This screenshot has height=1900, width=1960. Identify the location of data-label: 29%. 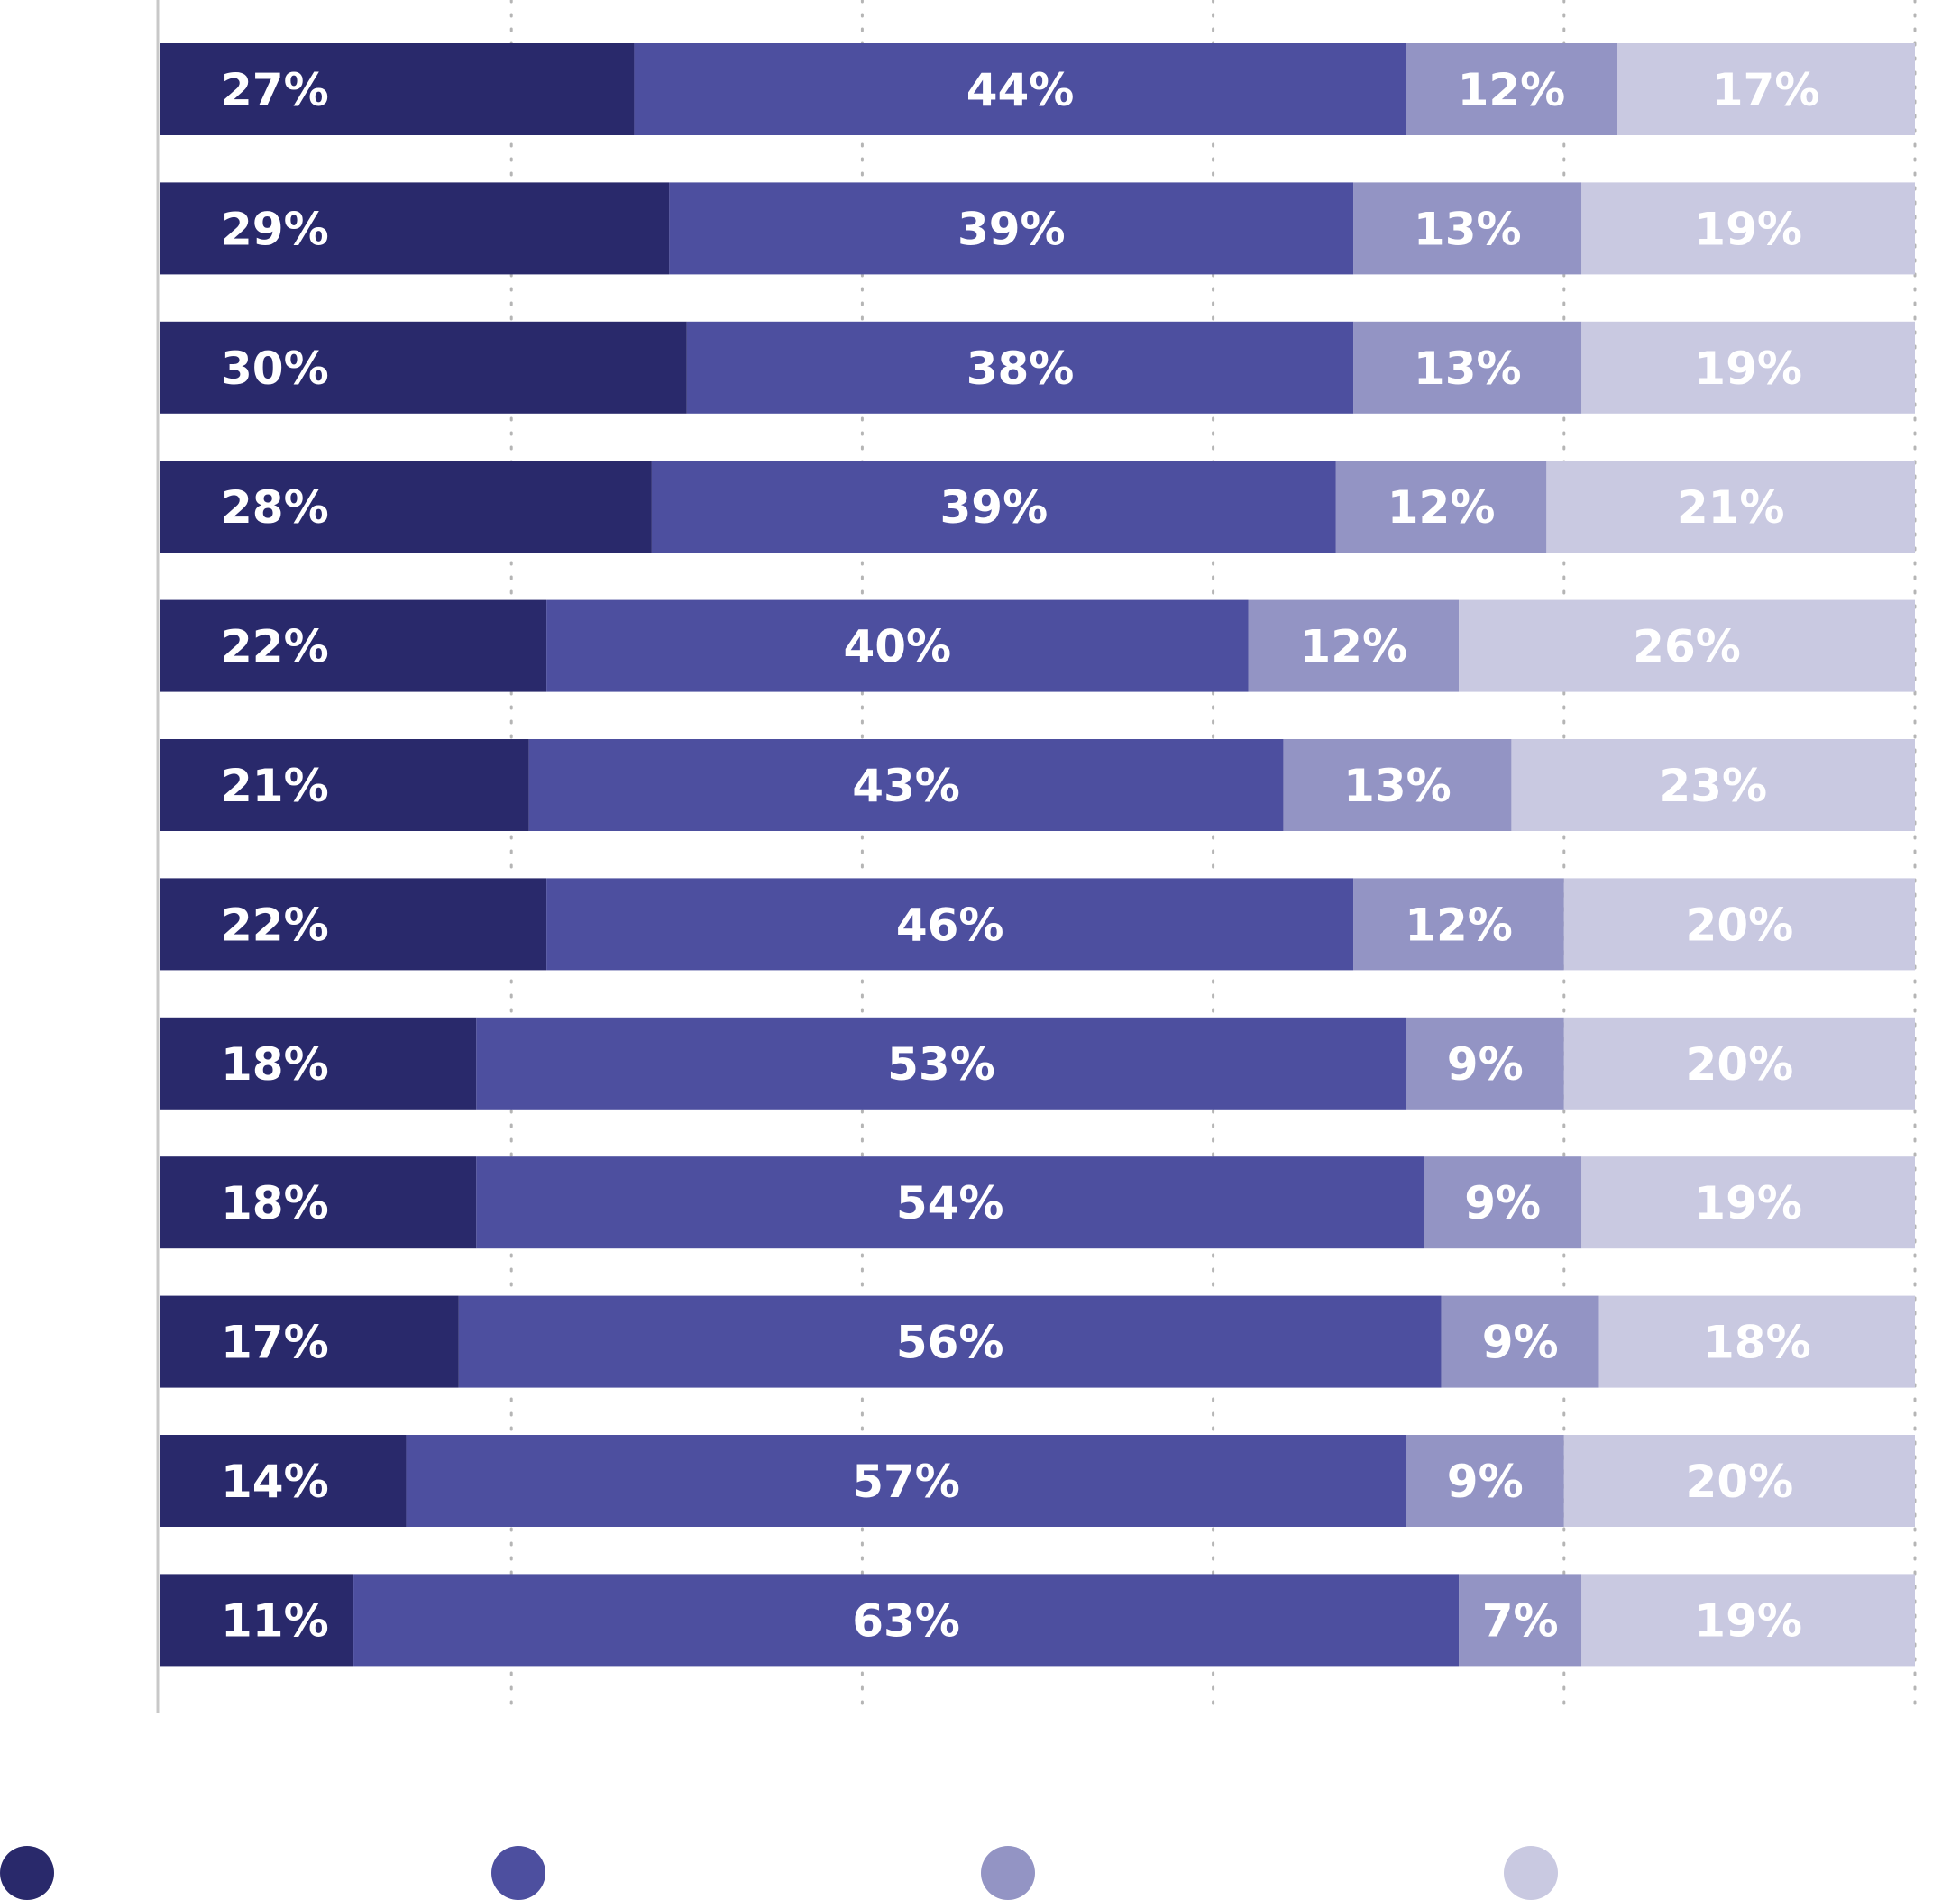
(275, 229).